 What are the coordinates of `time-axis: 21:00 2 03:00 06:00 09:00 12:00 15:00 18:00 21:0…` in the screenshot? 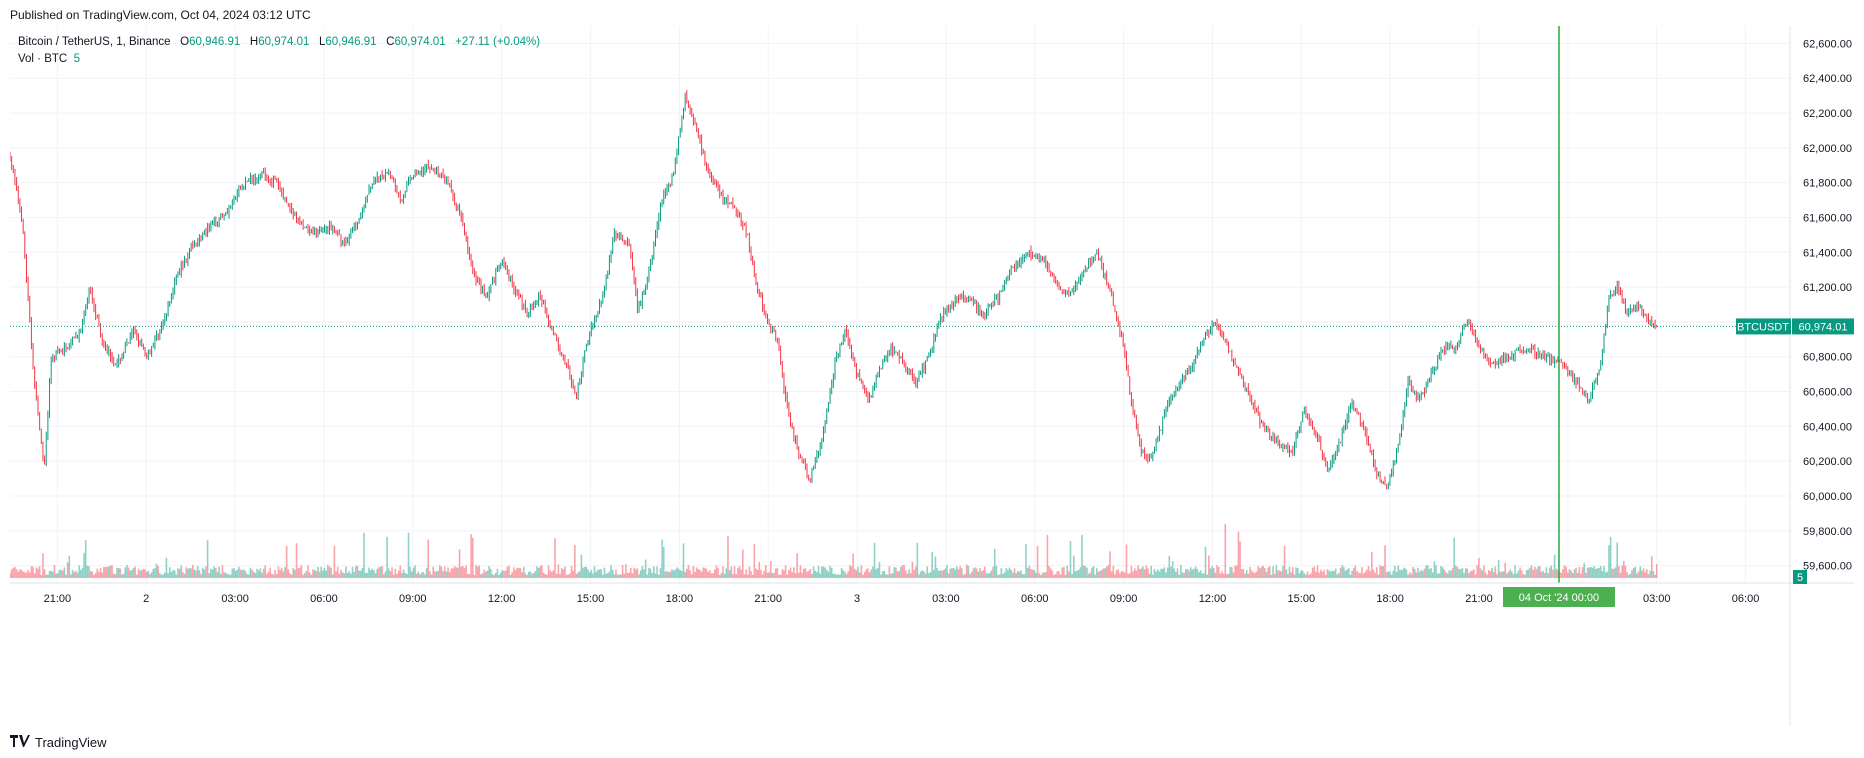 It's located at (902, 599).